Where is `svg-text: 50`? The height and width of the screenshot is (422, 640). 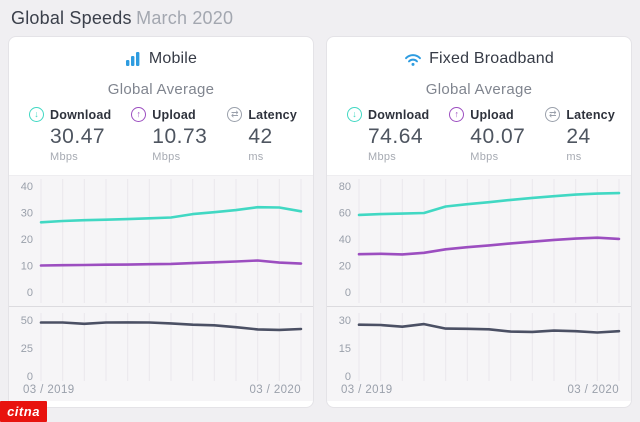
svg-text: 50 is located at coordinates (27, 321).